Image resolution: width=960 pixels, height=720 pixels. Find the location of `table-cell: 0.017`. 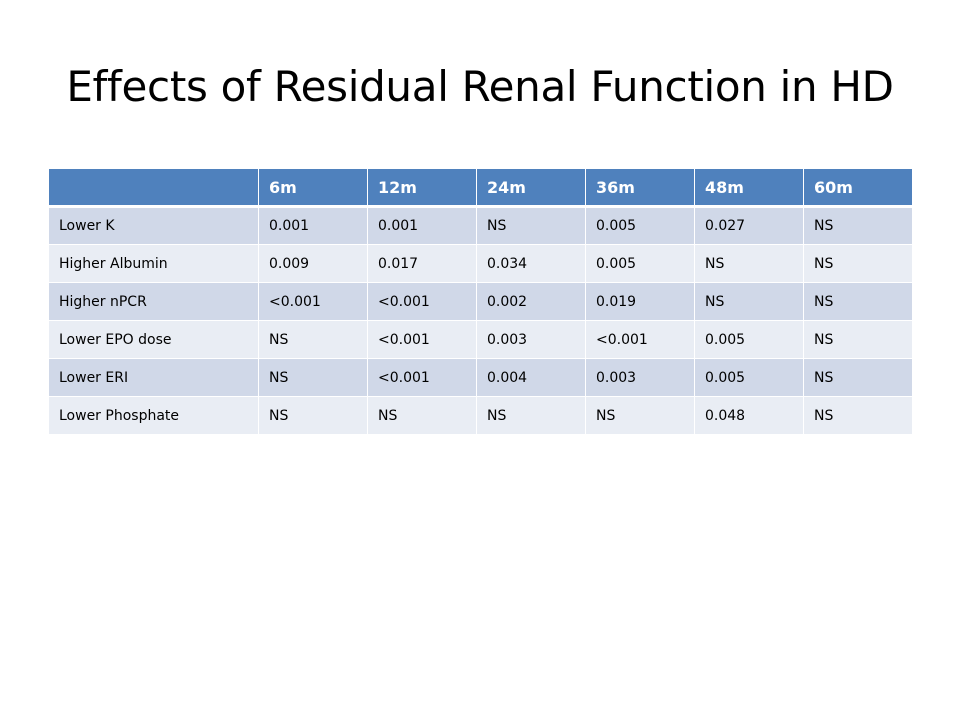

table-cell: 0.017 is located at coordinates (422, 263).